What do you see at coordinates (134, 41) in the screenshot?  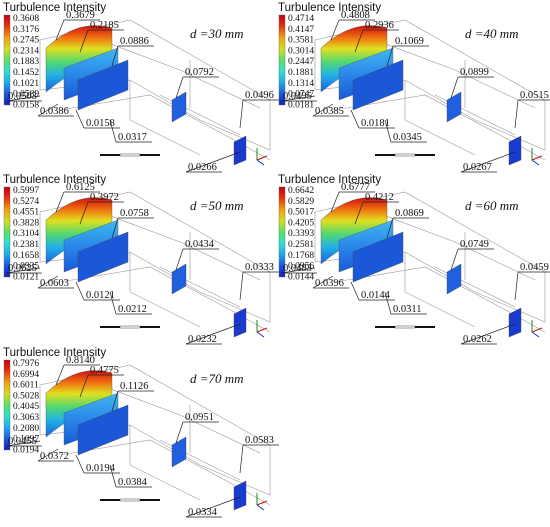 I see `callout-value: 0.0886` at bounding box center [134, 41].